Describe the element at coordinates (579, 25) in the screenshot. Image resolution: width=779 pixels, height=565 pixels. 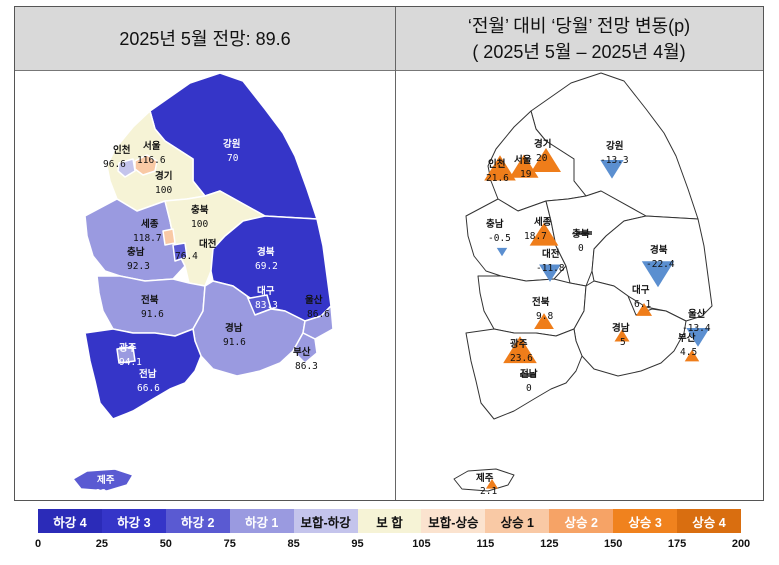
I see `right-title-line1: ‘전월’ 대비 ‘당월’ 전망 변동(p)` at that location.